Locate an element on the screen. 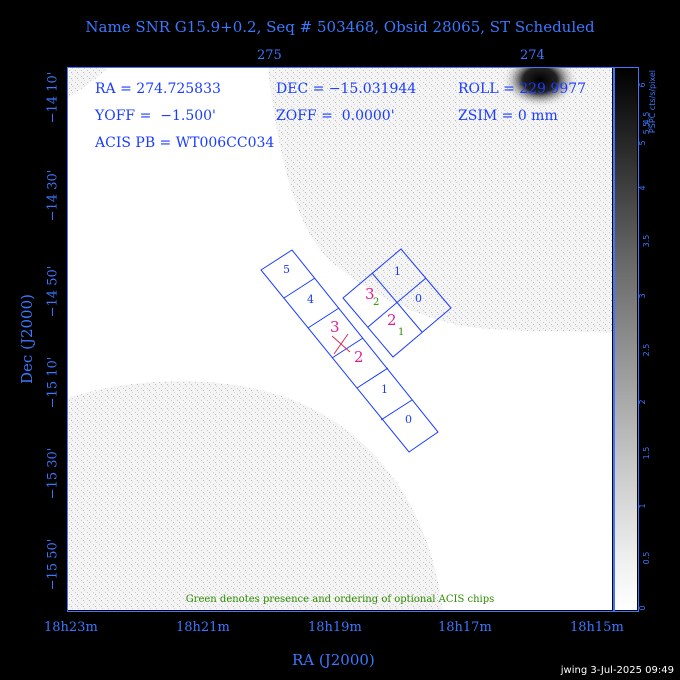 This screenshot has width=680, height=680. x-tick-18h17m: 18h17m is located at coordinates (465, 627).